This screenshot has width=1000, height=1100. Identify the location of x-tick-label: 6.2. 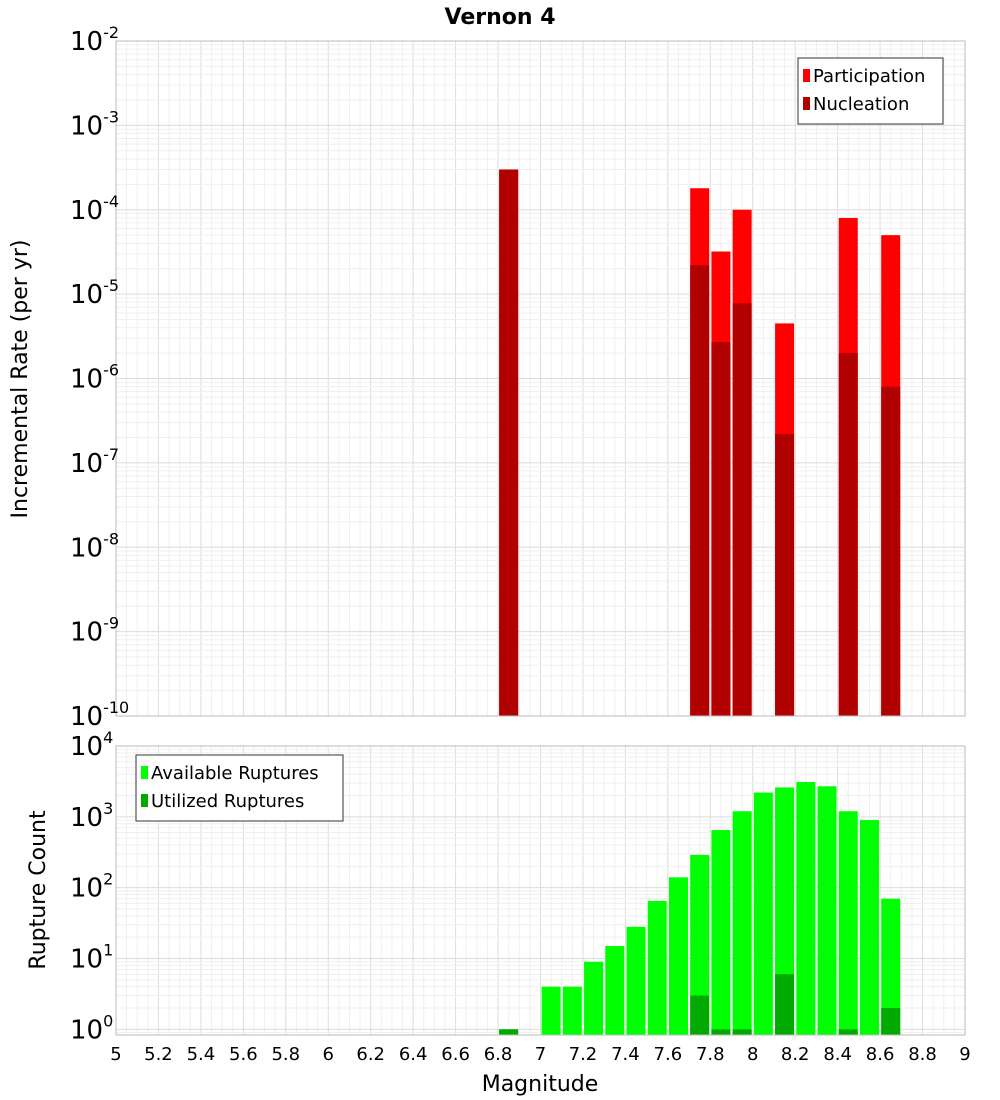
(370, 1054).